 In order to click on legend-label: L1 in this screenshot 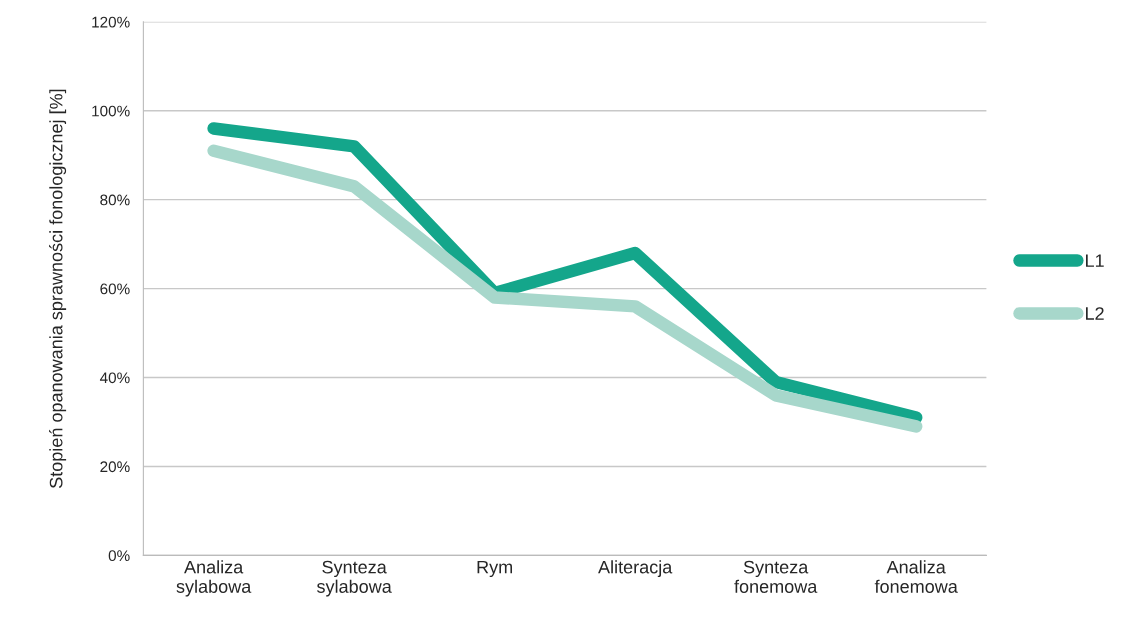, I will do `click(1095, 260)`.